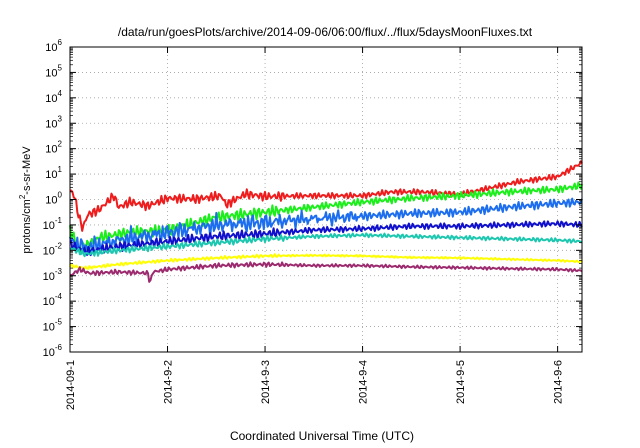 This screenshot has width=640, height=448. I want to click on x-tick-label: 2014-9-2, so click(169, 382).